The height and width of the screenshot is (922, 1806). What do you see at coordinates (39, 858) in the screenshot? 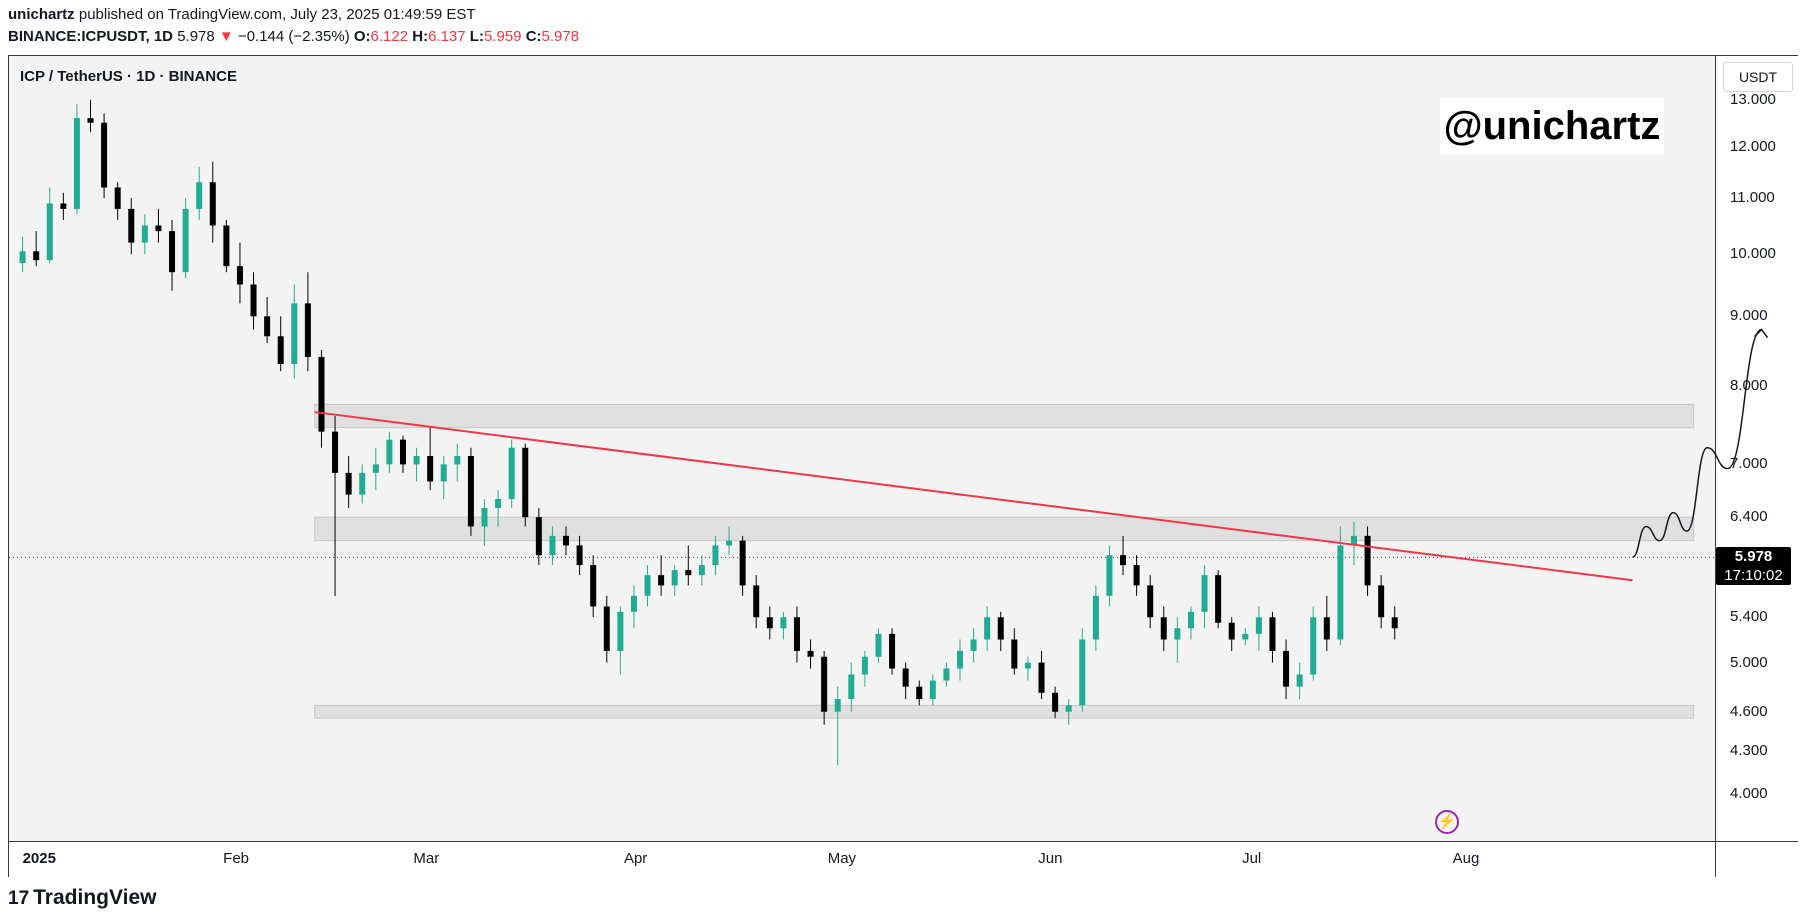
I see `time-tick-0: 2025` at bounding box center [39, 858].